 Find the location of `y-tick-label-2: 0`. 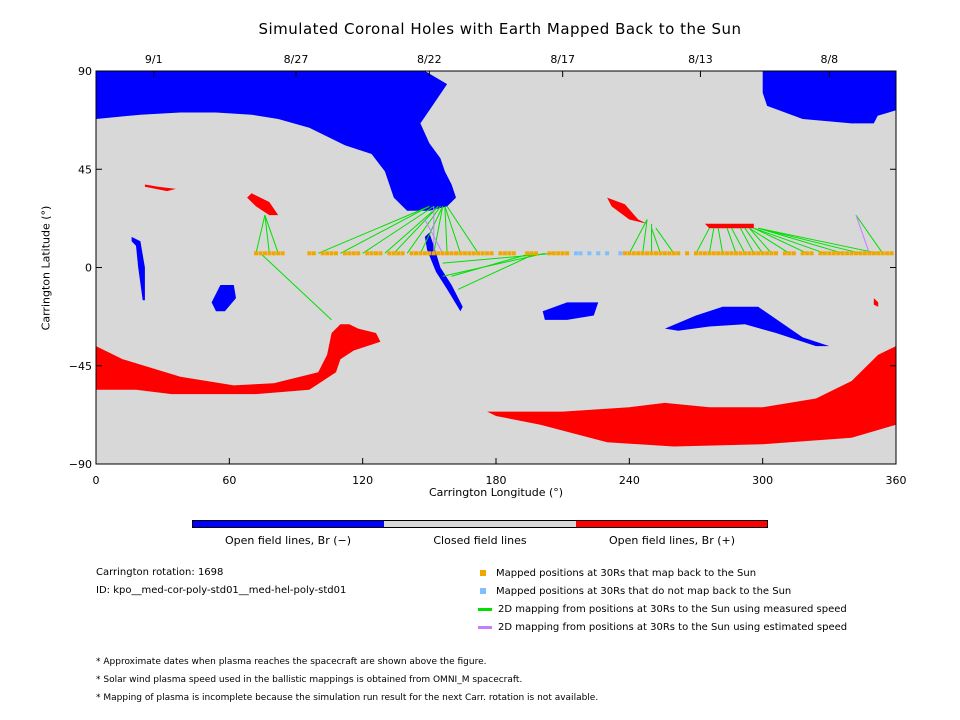

y-tick-label-2: 0 is located at coordinates (88, 268).